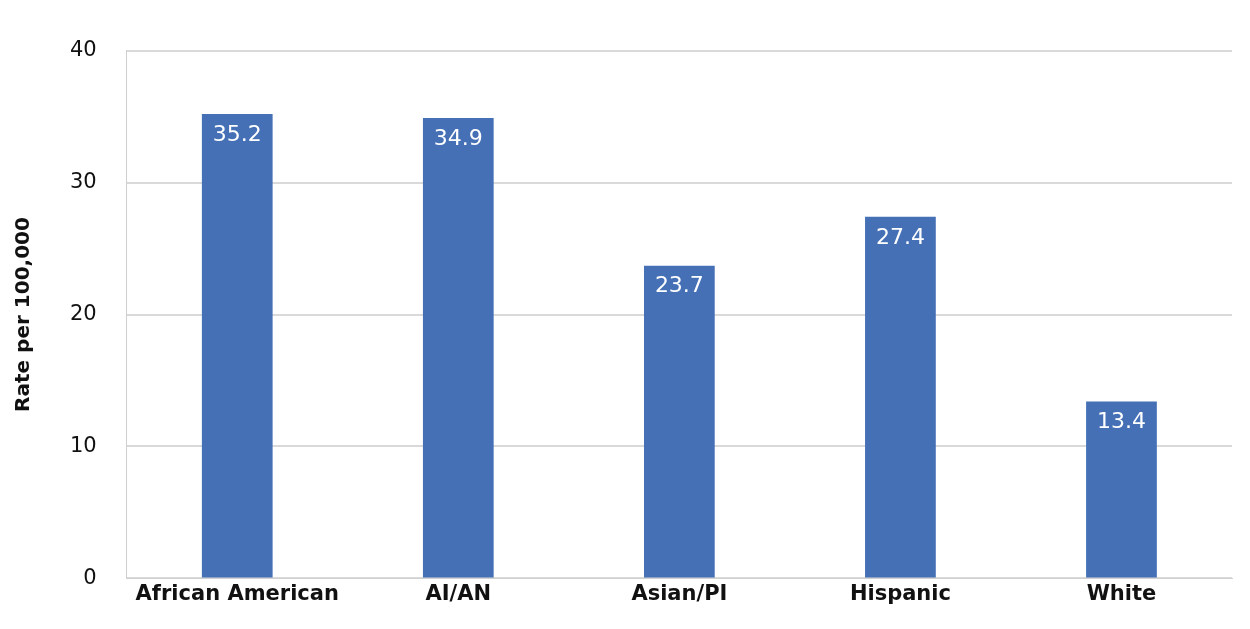 The width and height of the screenshot is (1250, 629). I want to click on y-axis-title: Rate per 100,000, so click(22, 314).